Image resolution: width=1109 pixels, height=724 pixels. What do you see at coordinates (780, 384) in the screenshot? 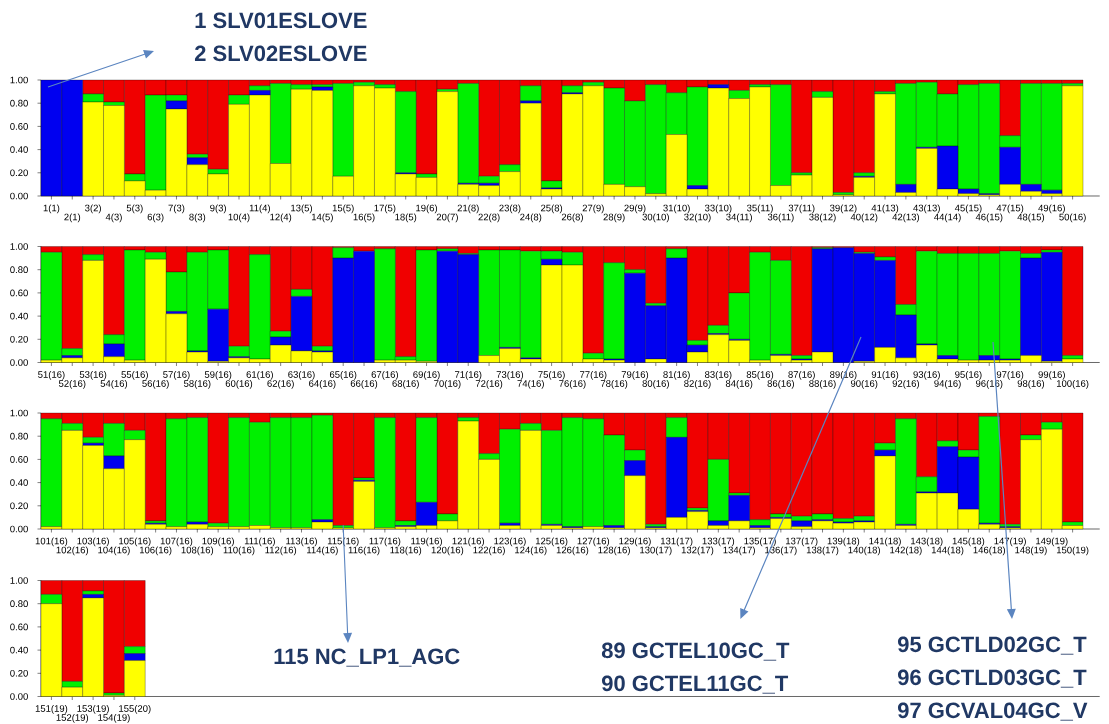
I see `x-tick-label: 86(16)` at bounding box center [780, 384].